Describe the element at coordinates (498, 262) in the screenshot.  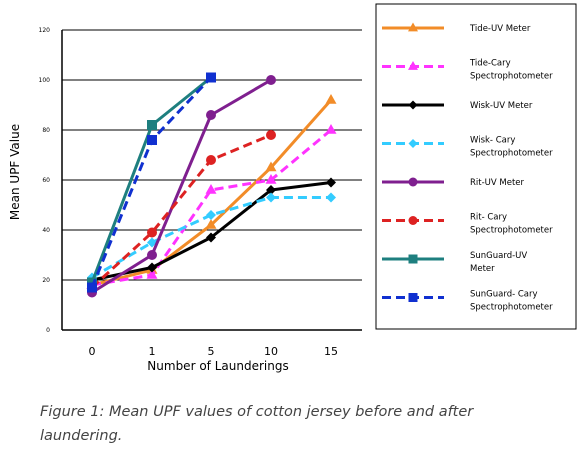
I see `legend-label: SunGuard-UV Meter` at that location.